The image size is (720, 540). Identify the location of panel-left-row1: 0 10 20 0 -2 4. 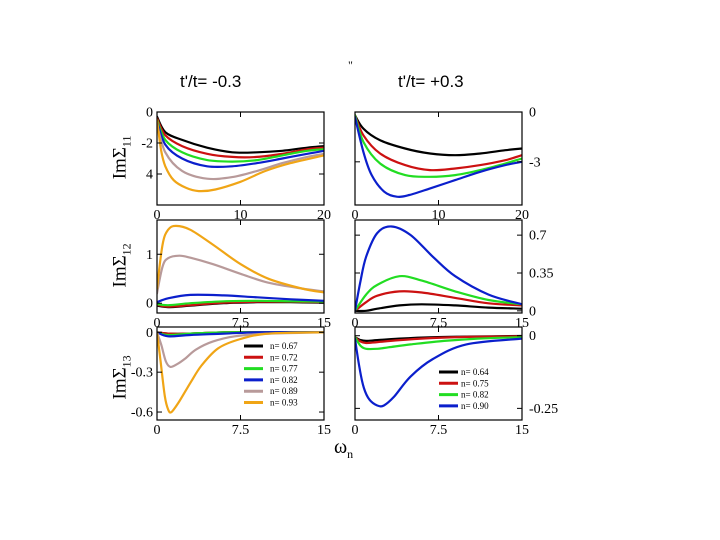
(236, 165).